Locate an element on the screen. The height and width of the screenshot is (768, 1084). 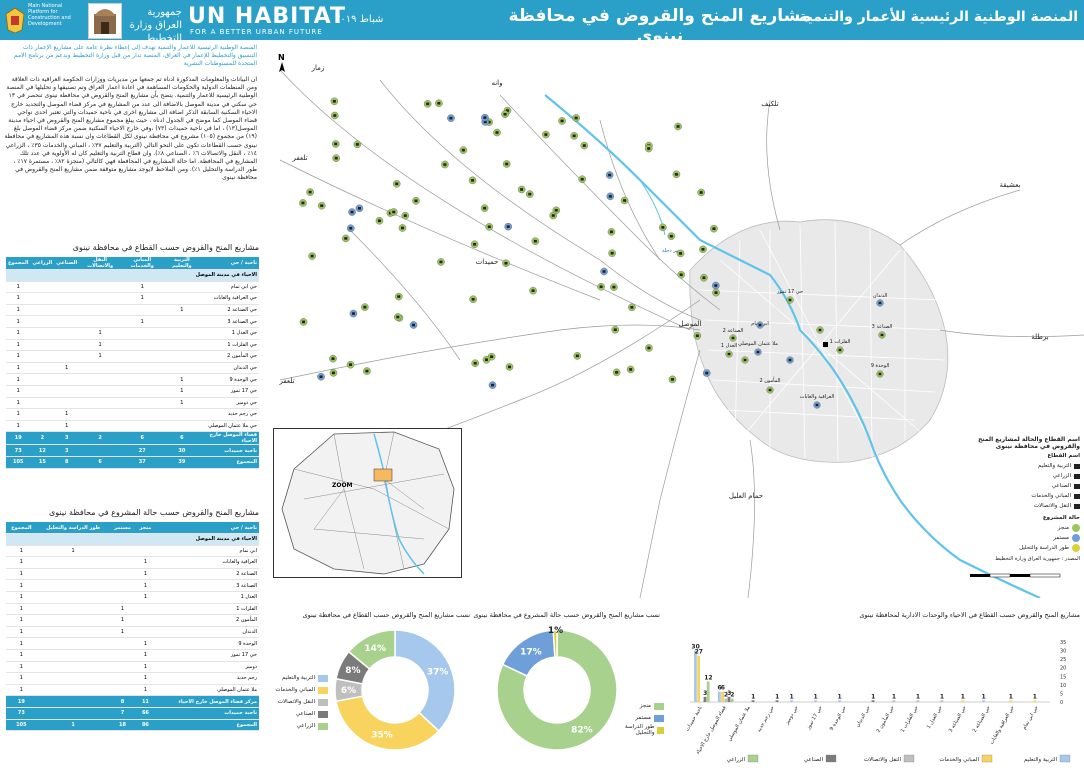
table-row: رجم حديد 1 1 is located at coordinates (132, 678).